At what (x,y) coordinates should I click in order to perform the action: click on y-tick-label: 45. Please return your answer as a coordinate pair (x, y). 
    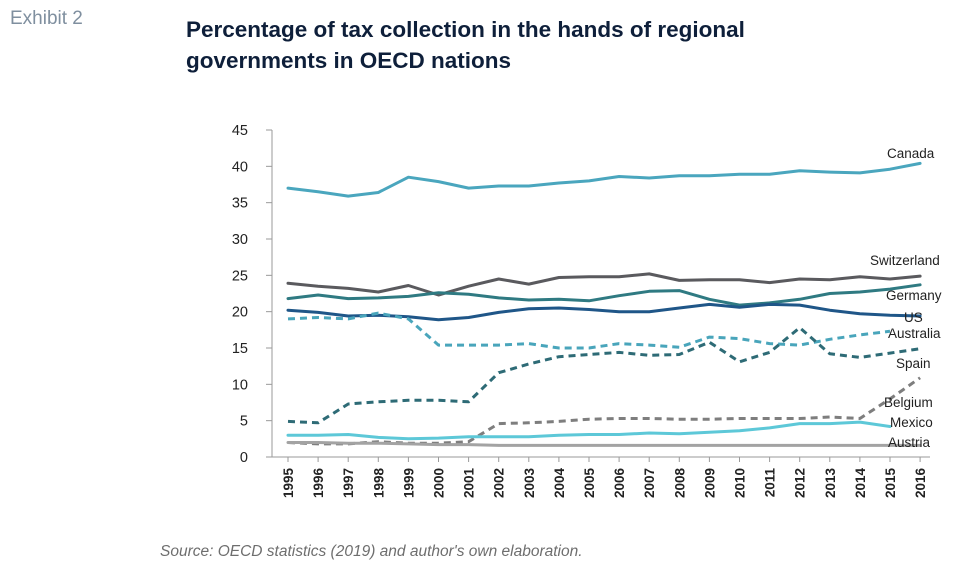
    Looking at the image, I should click on (240, 131).